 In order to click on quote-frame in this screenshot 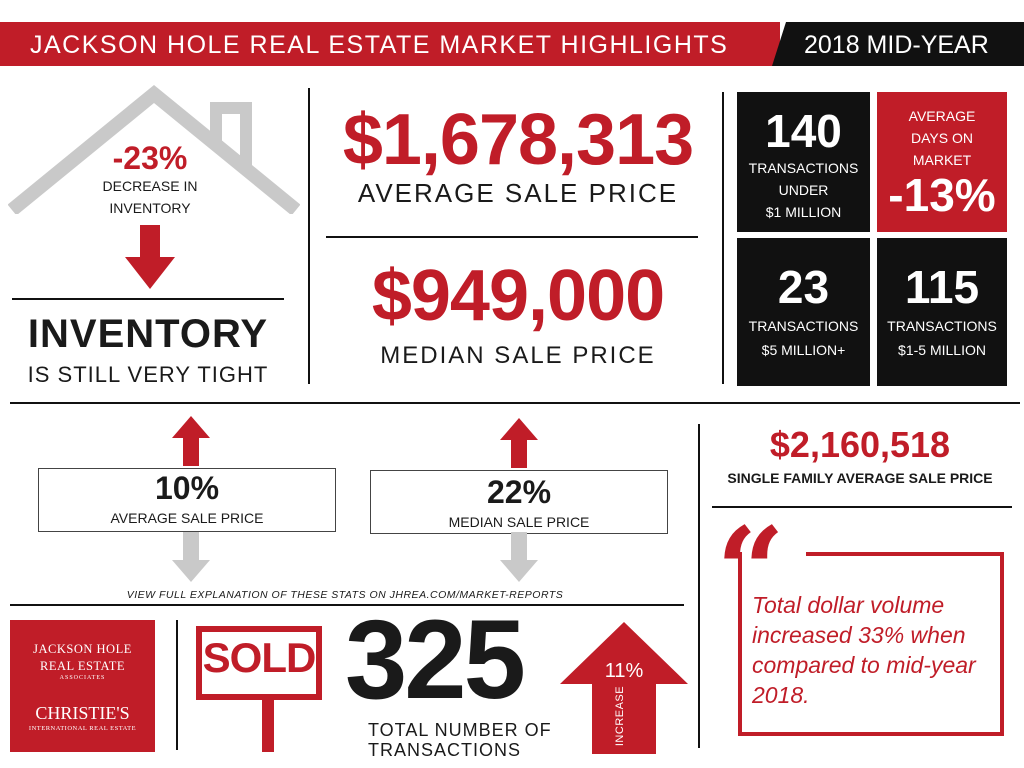, I will do `click(871, 644)`.